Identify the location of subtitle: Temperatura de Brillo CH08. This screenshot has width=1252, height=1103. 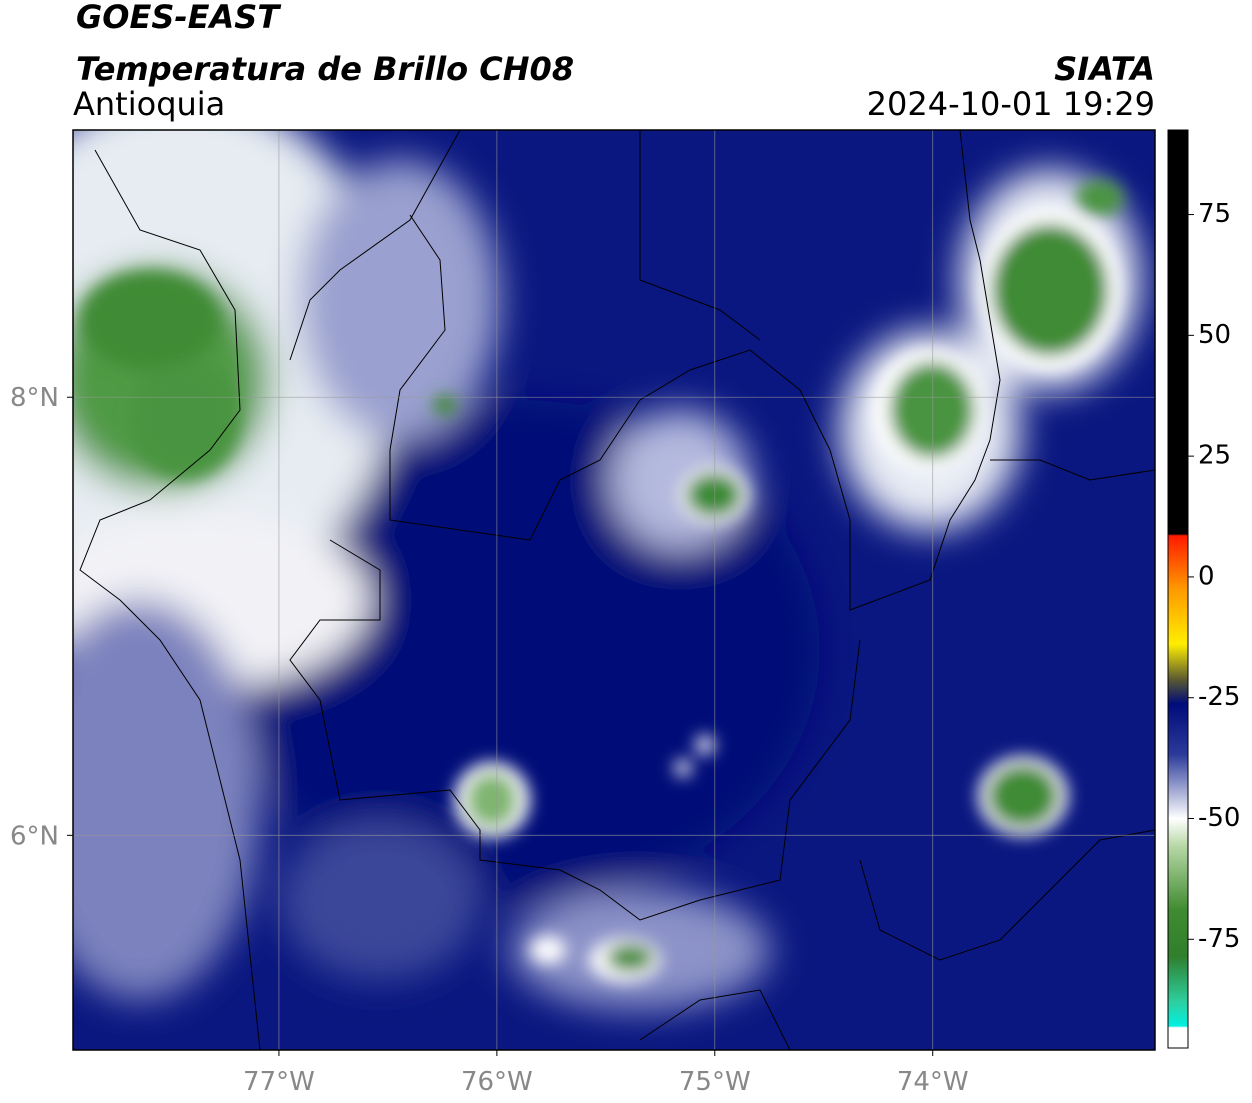
(325, 69).